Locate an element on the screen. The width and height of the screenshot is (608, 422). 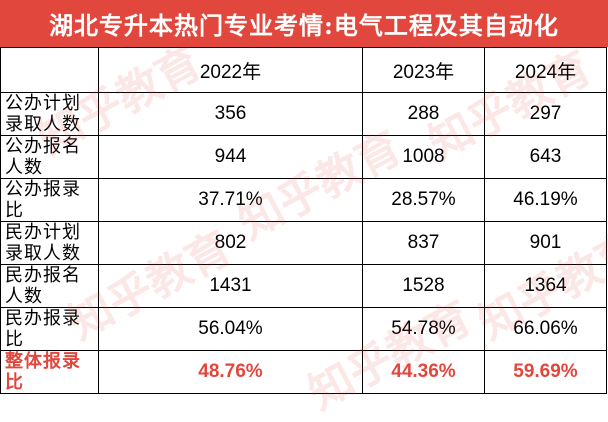
table-cell: 837 is located at coordinates (423, 243).